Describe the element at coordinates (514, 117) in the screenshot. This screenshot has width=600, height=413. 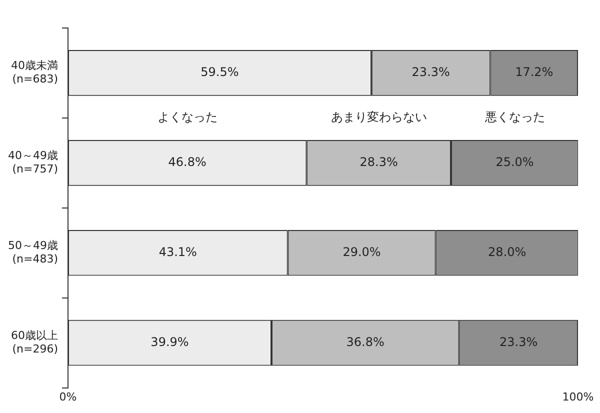
I see `series-label: 悪くなった` at that location.